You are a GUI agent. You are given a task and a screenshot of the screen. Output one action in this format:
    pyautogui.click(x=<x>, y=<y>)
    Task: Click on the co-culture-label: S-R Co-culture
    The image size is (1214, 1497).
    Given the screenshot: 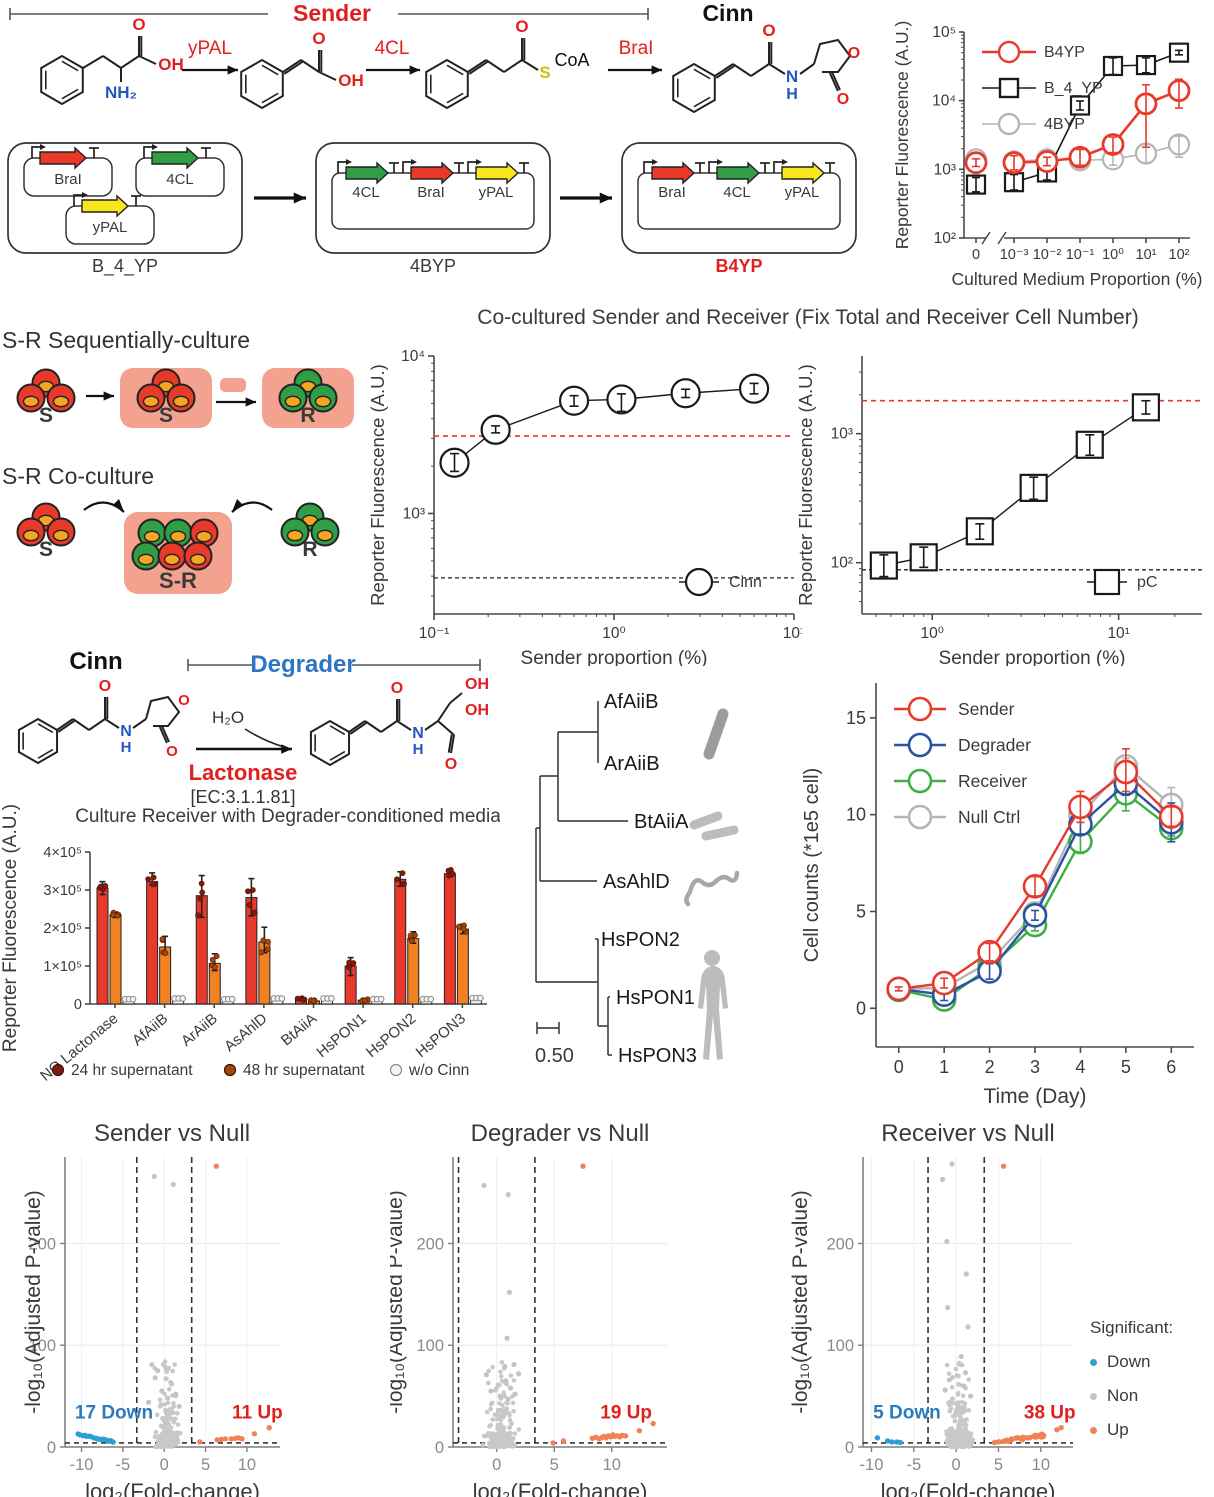 What is the action you would take?
    pyautogui.click(x=78, y=476)
    